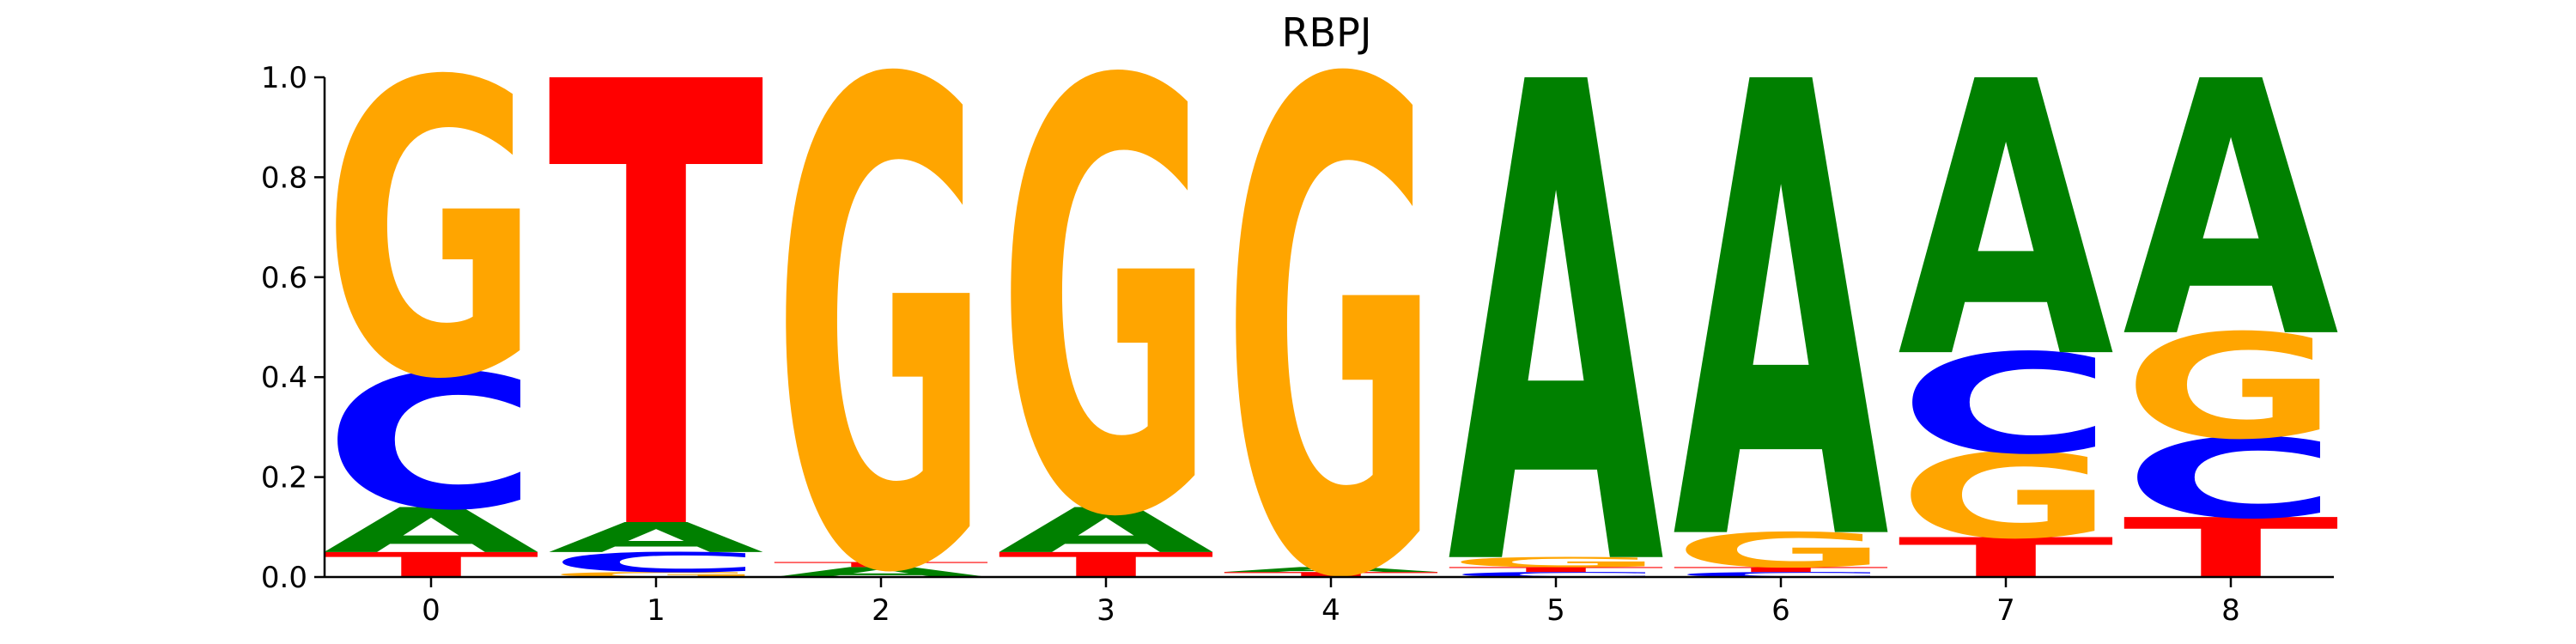 This screenshot has height=644, width=2576. I want to click on x-tick-label: 3, so click(1106, 610).